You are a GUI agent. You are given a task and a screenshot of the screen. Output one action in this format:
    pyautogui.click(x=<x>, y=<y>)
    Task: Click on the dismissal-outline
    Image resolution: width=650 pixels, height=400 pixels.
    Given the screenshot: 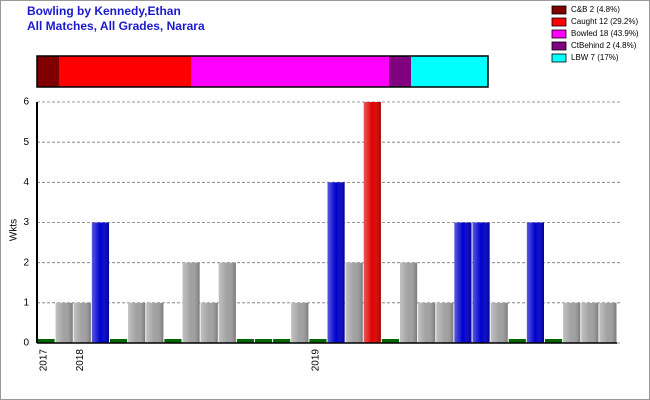 What is the action you would take?
    pyautogui.click(x=262, y=71)
    